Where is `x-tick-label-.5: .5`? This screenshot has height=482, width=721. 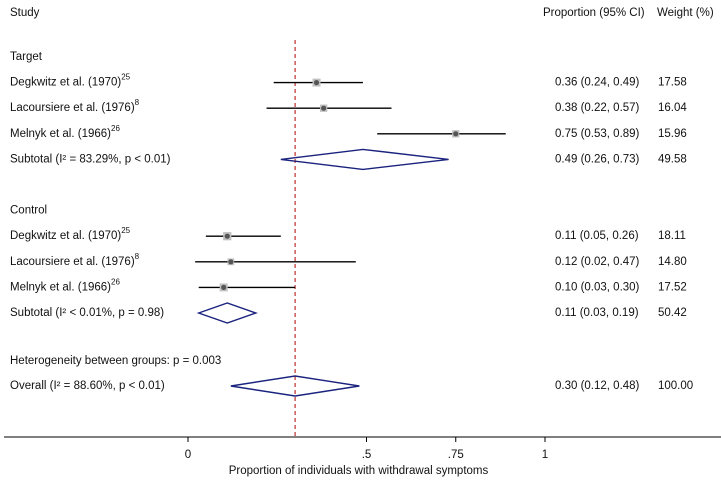
x-tick-label-.5: .5 is located at coordinates (367, 455).